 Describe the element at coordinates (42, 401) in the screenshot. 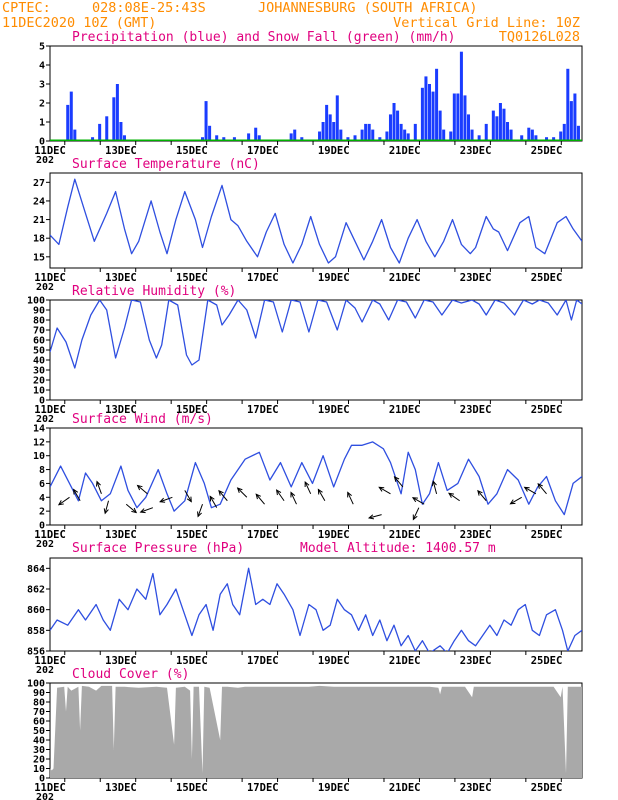

I see `rh-ytick-label: 0` at that location.